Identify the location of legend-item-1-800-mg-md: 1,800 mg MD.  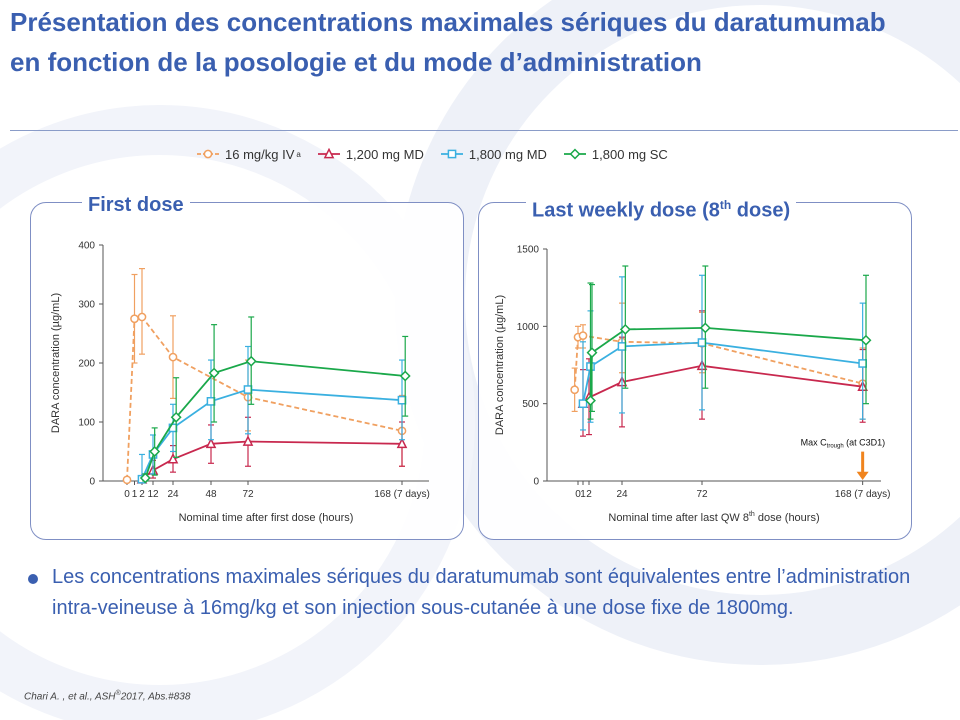
(493, 154).